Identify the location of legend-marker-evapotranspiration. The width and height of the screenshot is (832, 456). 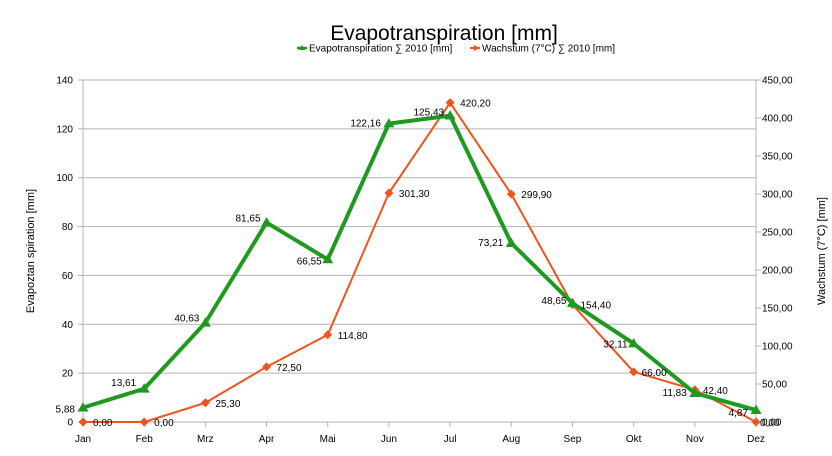
(302, 47).